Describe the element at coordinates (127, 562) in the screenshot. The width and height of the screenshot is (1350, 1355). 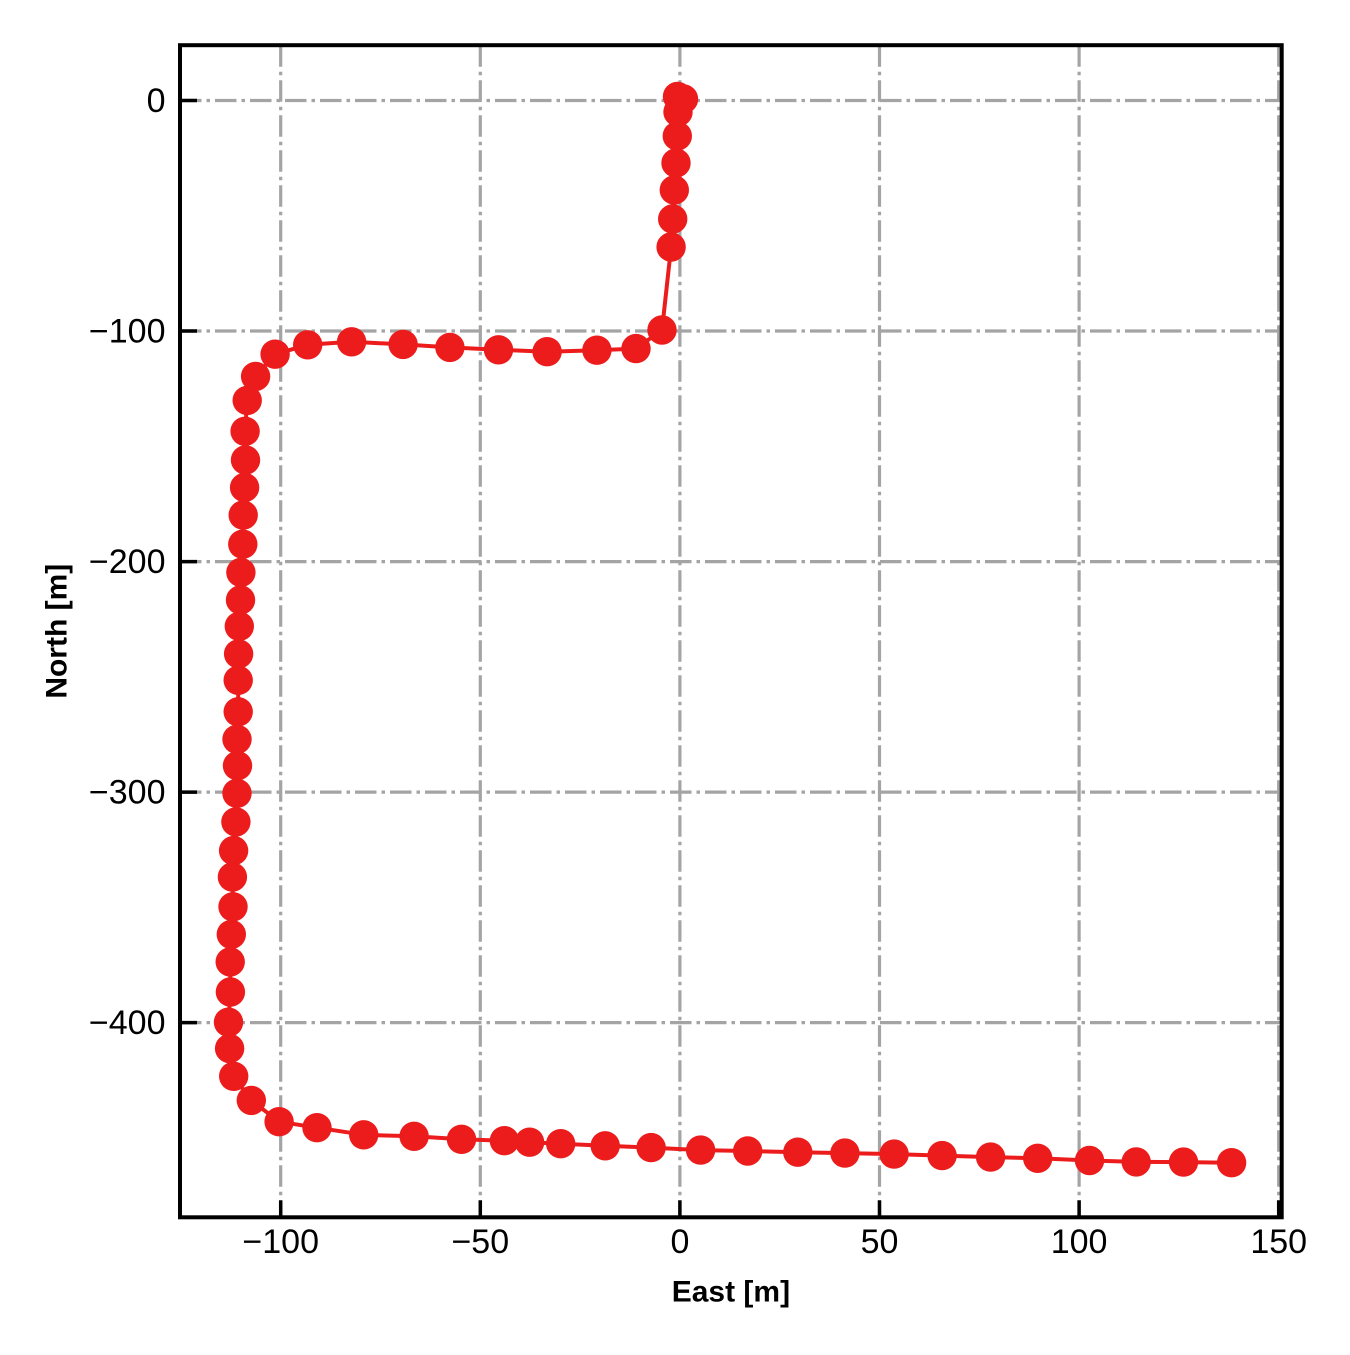
I see `svg-text: −200` at that location.